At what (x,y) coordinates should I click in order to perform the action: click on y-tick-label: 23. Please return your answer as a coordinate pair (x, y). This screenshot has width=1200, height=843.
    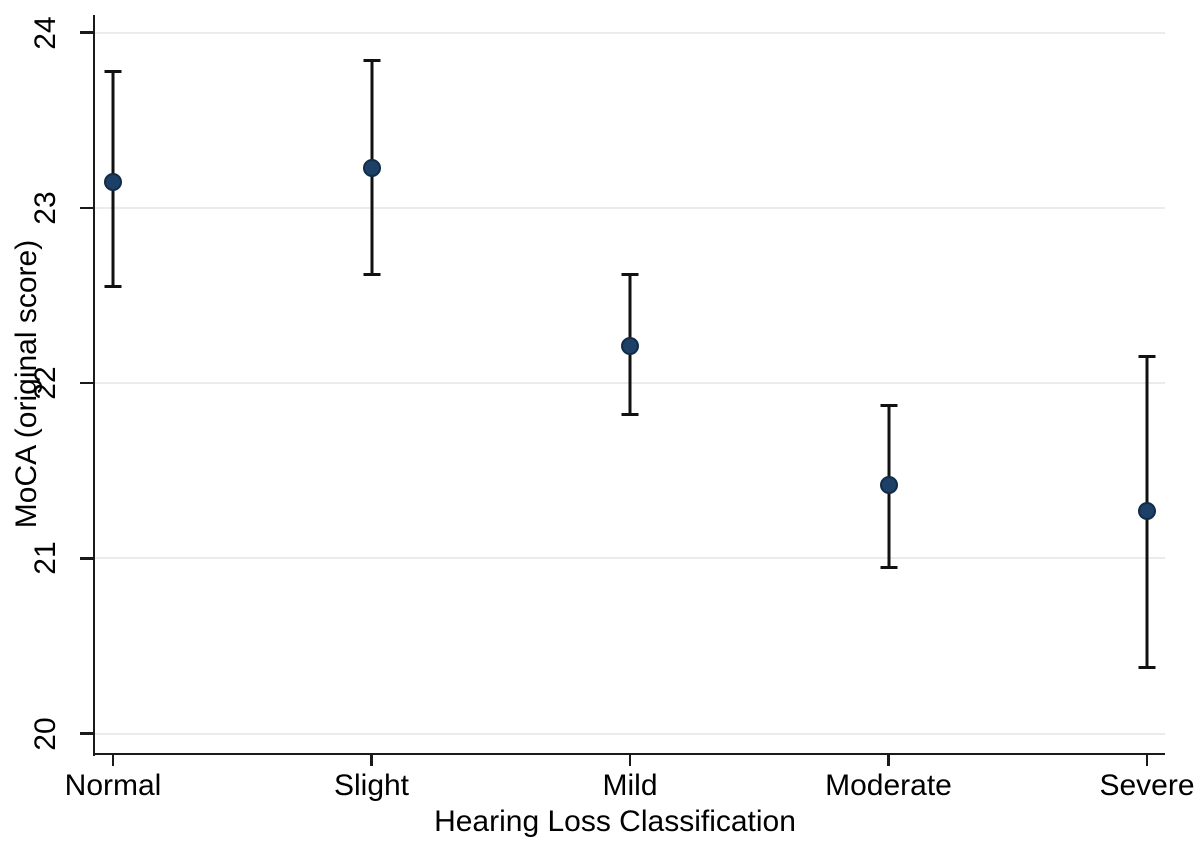
    Looking at the image, I should click on (45, 208).